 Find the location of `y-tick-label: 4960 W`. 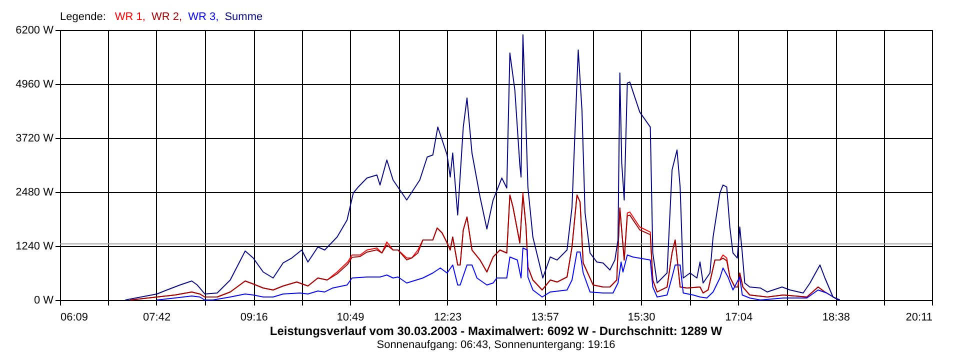

y-tick-label: 4960 W is located at coordinates (35, 84).